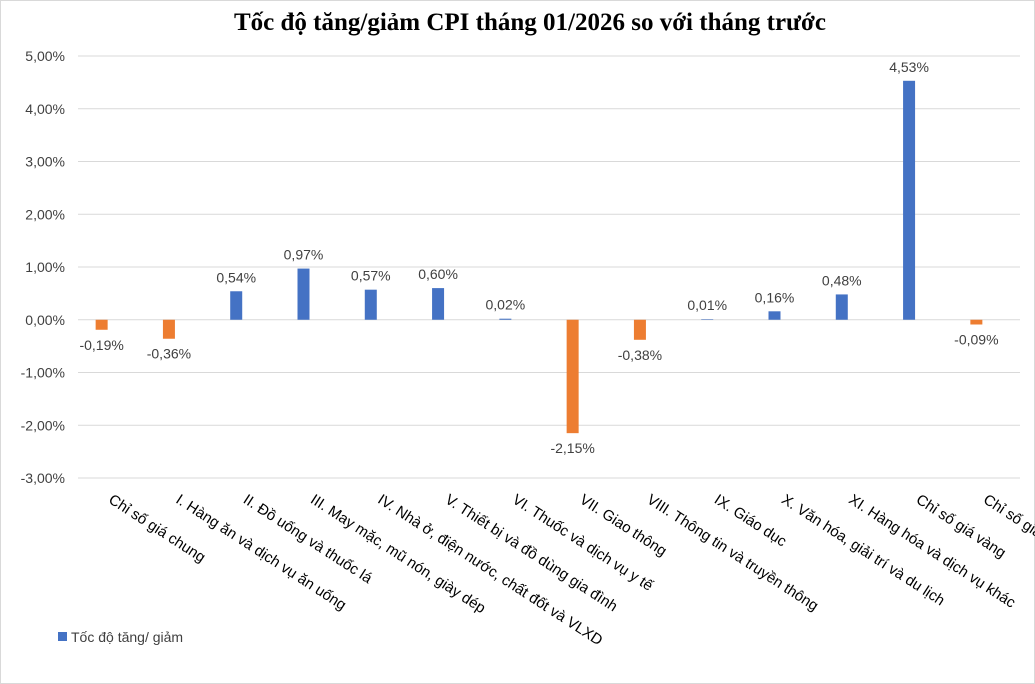 This screenshot has height=684, width=1035. Describe the element at coordinates (43, 373) in the screenshot. I see `y-tick-label: -1,00%` at that location.